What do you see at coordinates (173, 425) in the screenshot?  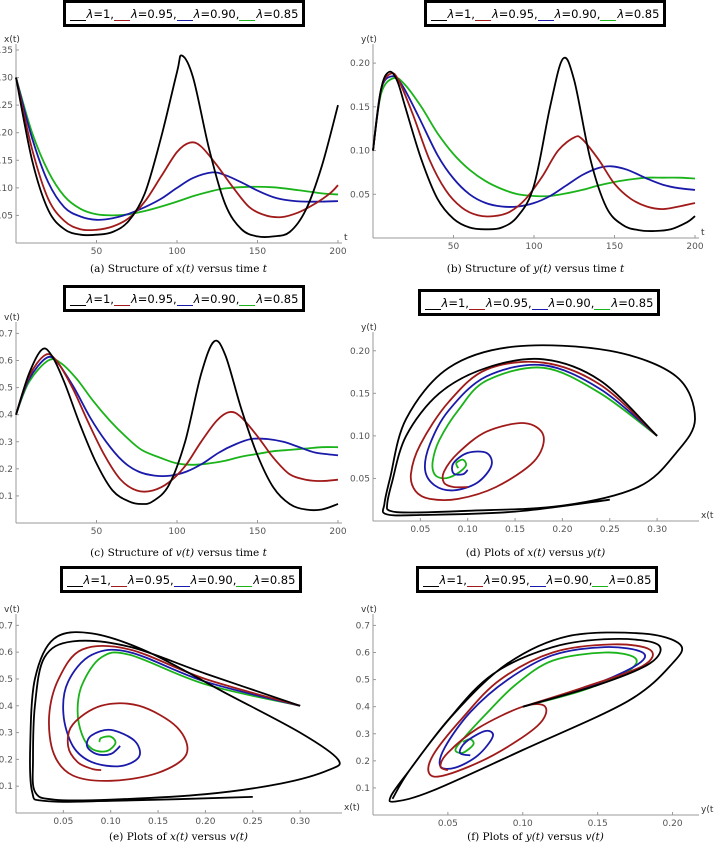 I see `chart-c: 50 100 150 200 0.1 0.2 0.3 0.4 0.5 0.6 0.7 v(t)` at bounding box center [173, 425].